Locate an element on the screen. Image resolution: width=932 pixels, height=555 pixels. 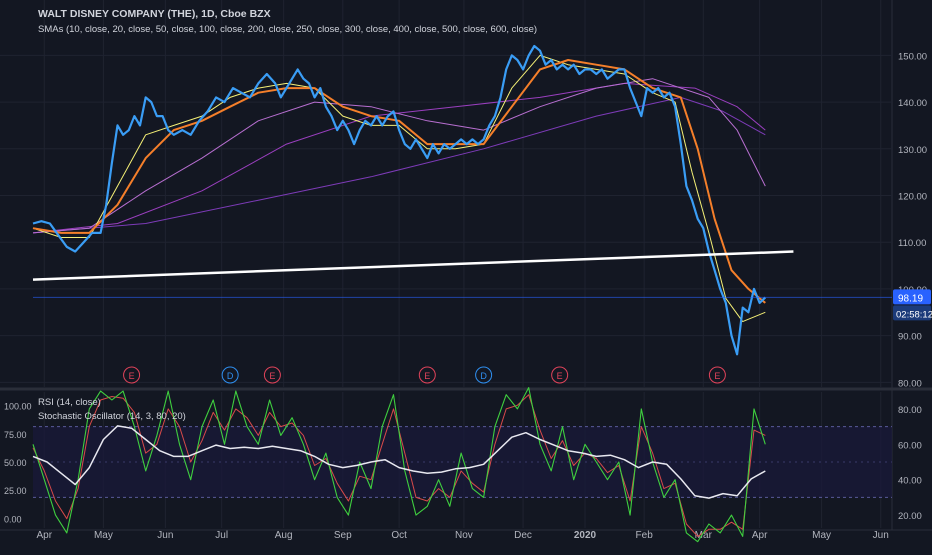
x-tick-label: Feb is located at coordinates (645, 535).